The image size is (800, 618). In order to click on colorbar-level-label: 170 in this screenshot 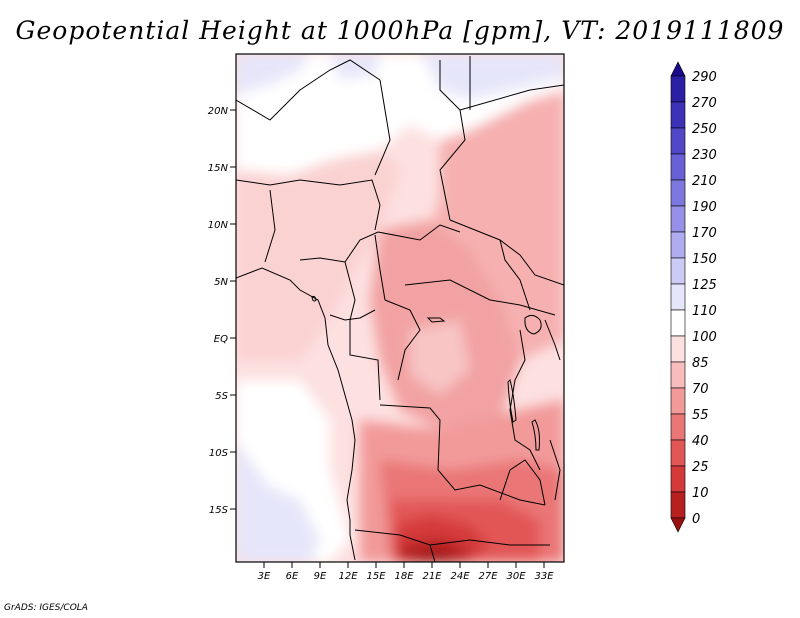, I will do `click(704, 233)`.